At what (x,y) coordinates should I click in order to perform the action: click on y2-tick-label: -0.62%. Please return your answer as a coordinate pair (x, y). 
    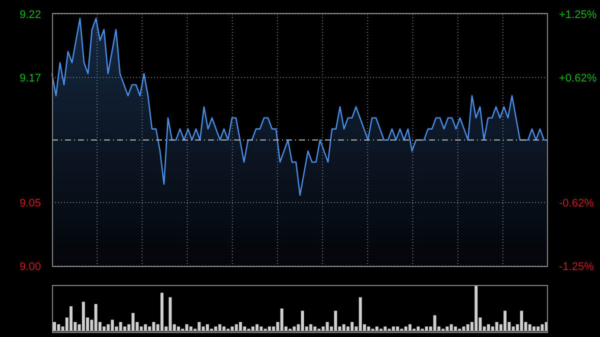
    Looking at the image, I should click on (576, 203).